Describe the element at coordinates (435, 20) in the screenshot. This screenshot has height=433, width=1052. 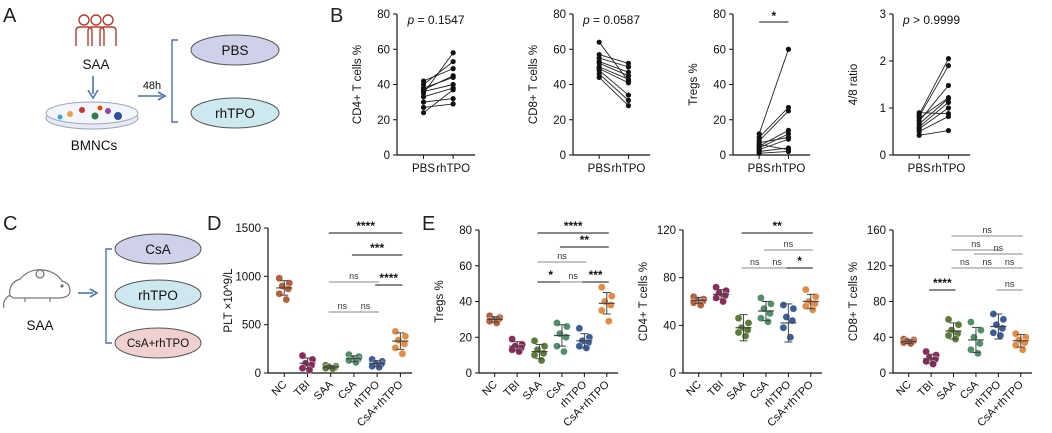
I see `b1-p-value: p = 0.1547` at that location.